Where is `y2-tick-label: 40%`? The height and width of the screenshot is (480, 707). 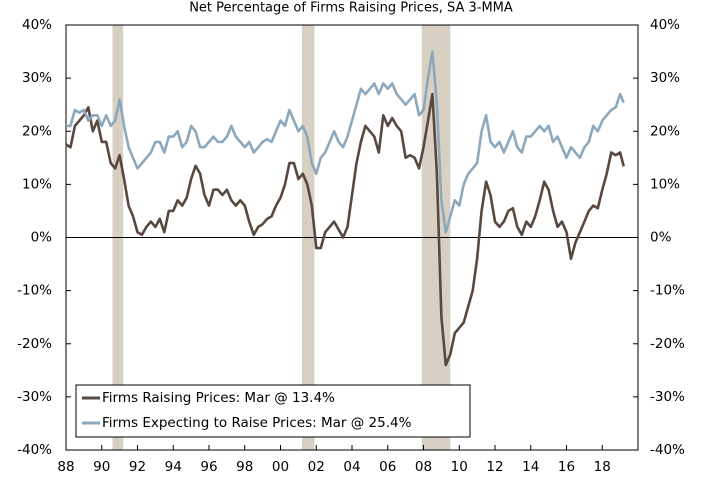 y2-tick-label: 40% is located at coordinates (665, 25).